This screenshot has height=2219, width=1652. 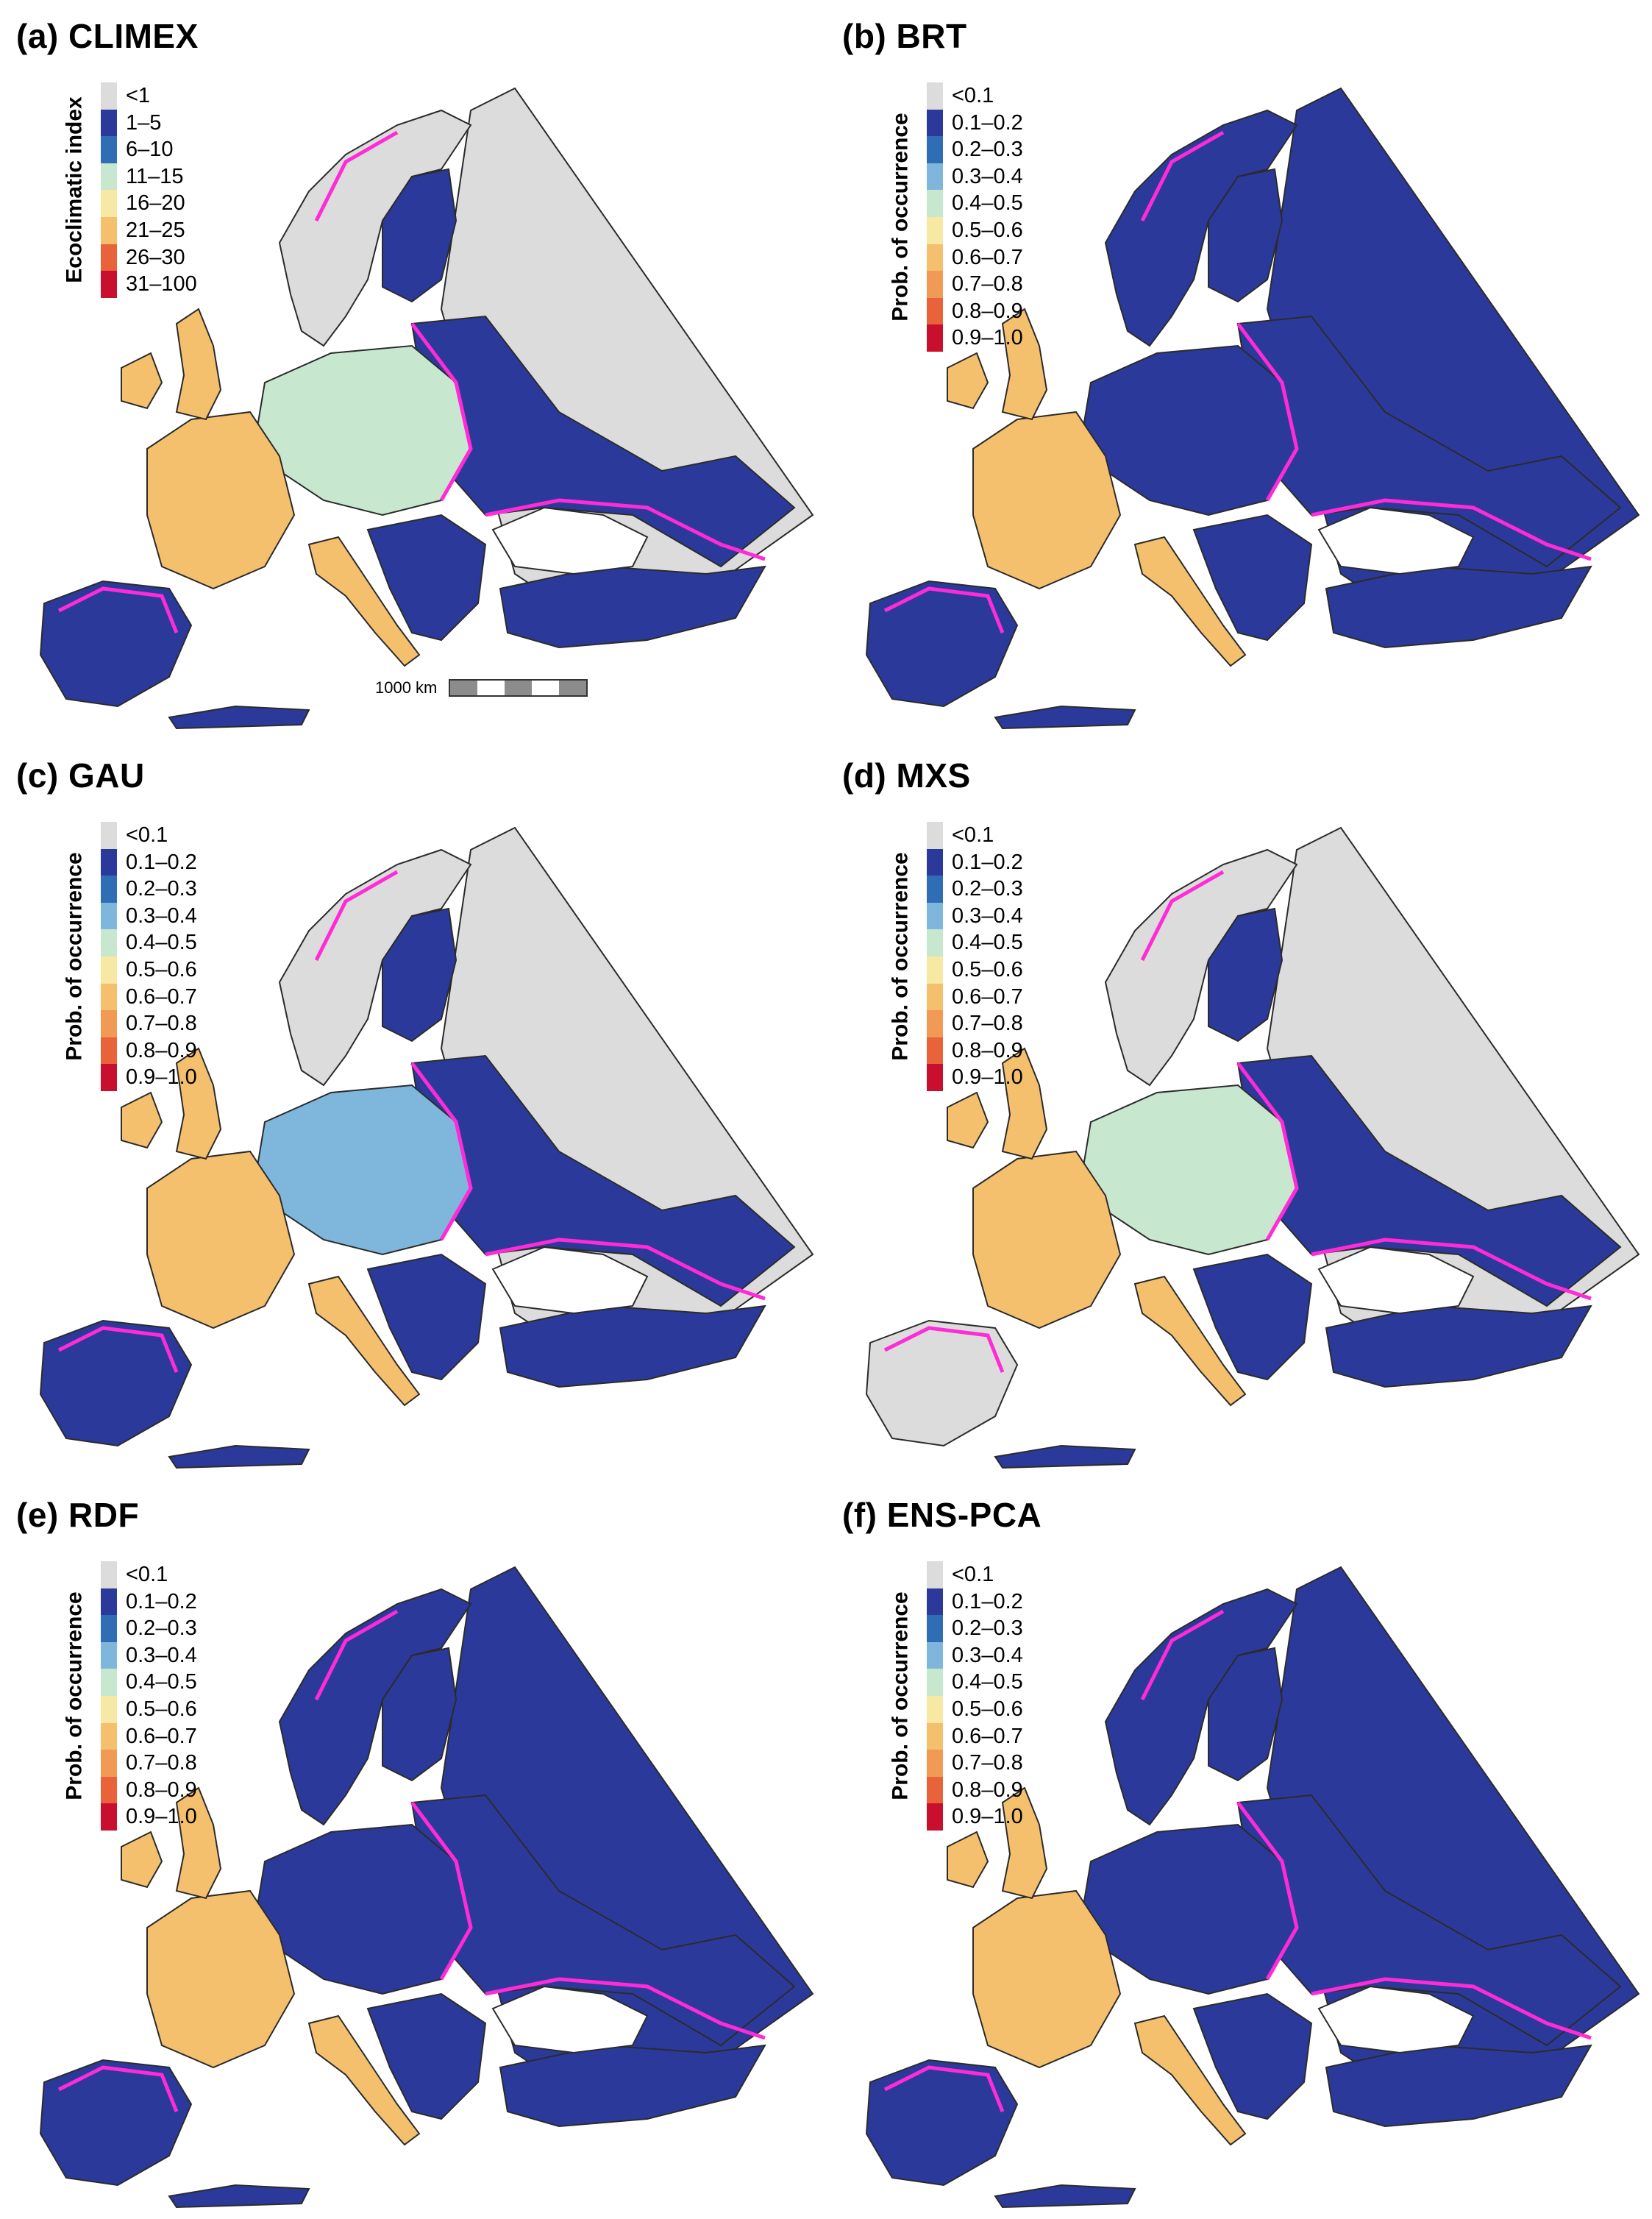 I want to click on legend-item: 0.4–0.5, so click(x=149, y=942).